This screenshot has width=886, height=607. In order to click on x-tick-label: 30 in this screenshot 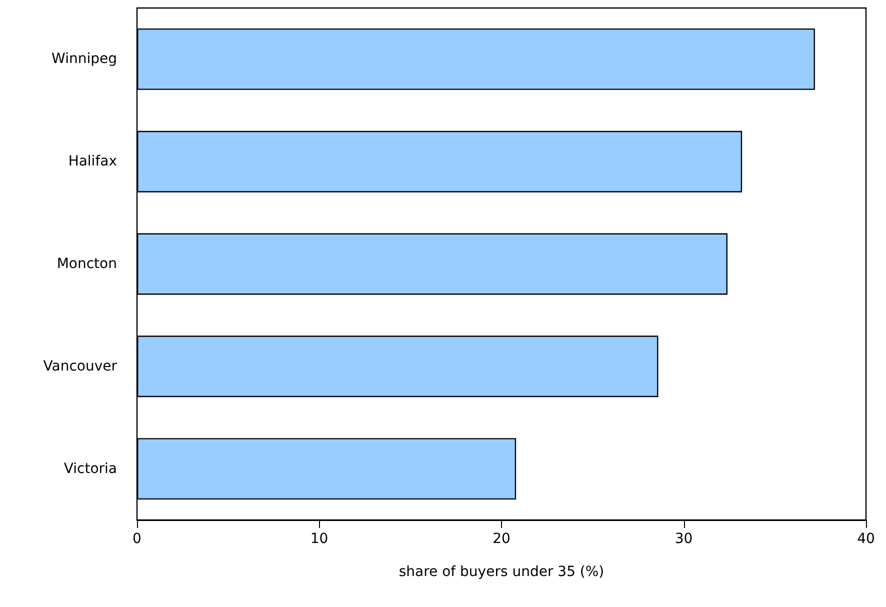, I will do `click(683, 539)`.